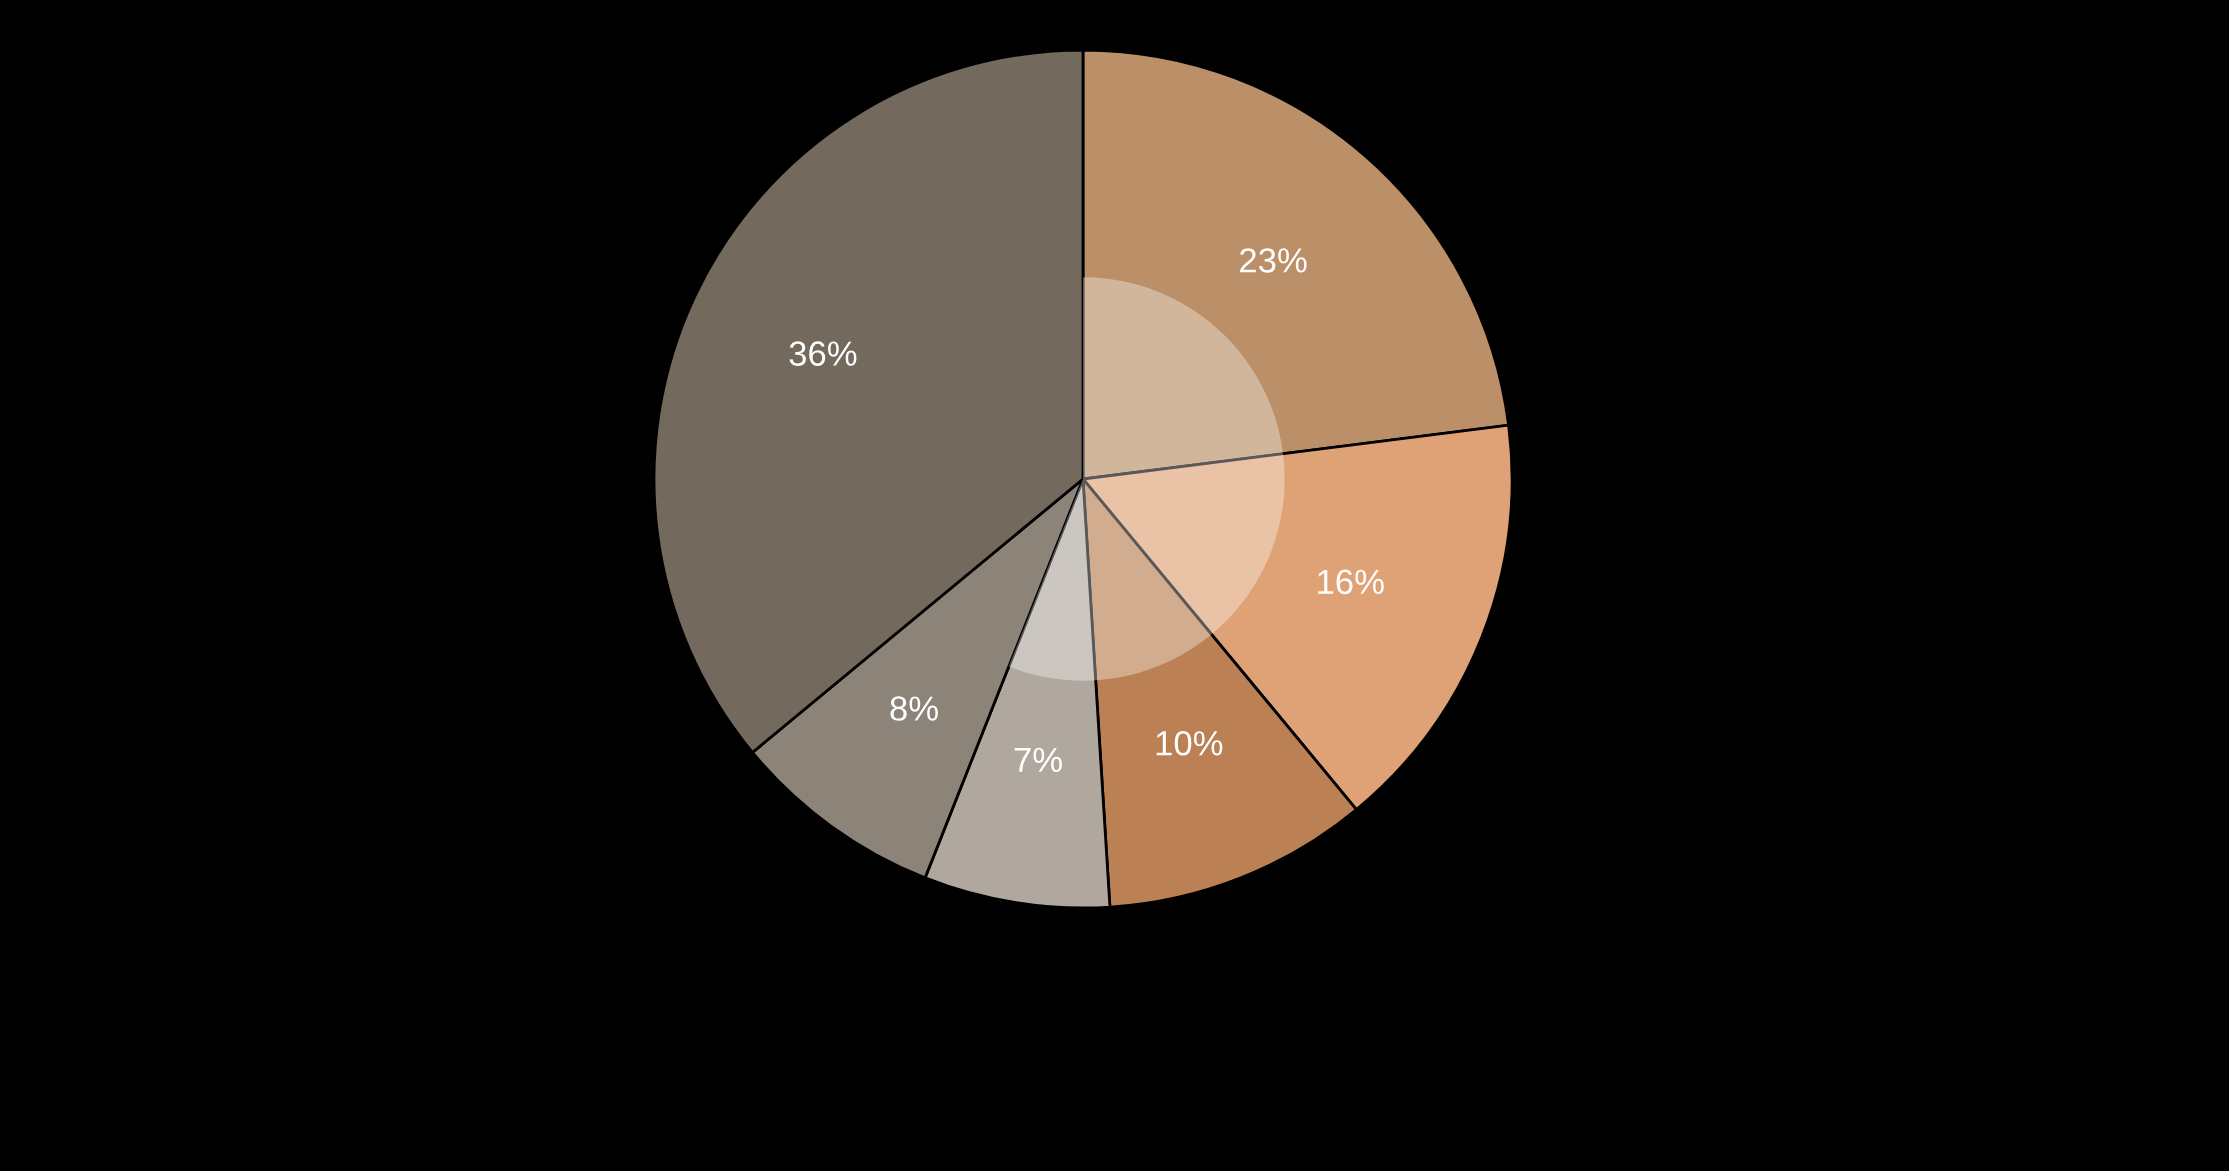 Image resolution: width=2229 pixels, height=1171 pixels. I want to click on data-label: 10%, so click(1189, 743).